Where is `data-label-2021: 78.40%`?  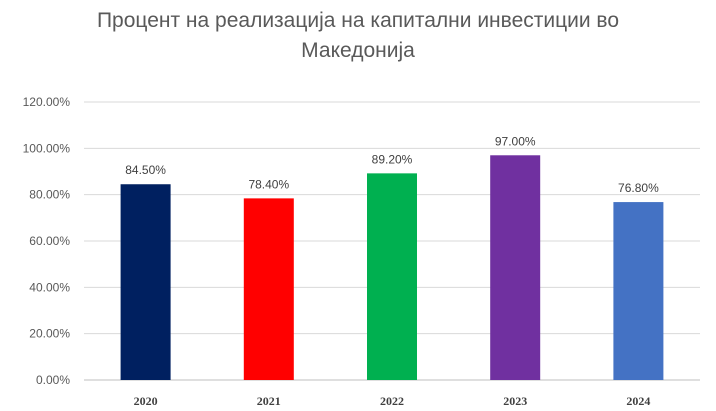 data-label-2021: 78.40% is located at coordinates (268, 184).